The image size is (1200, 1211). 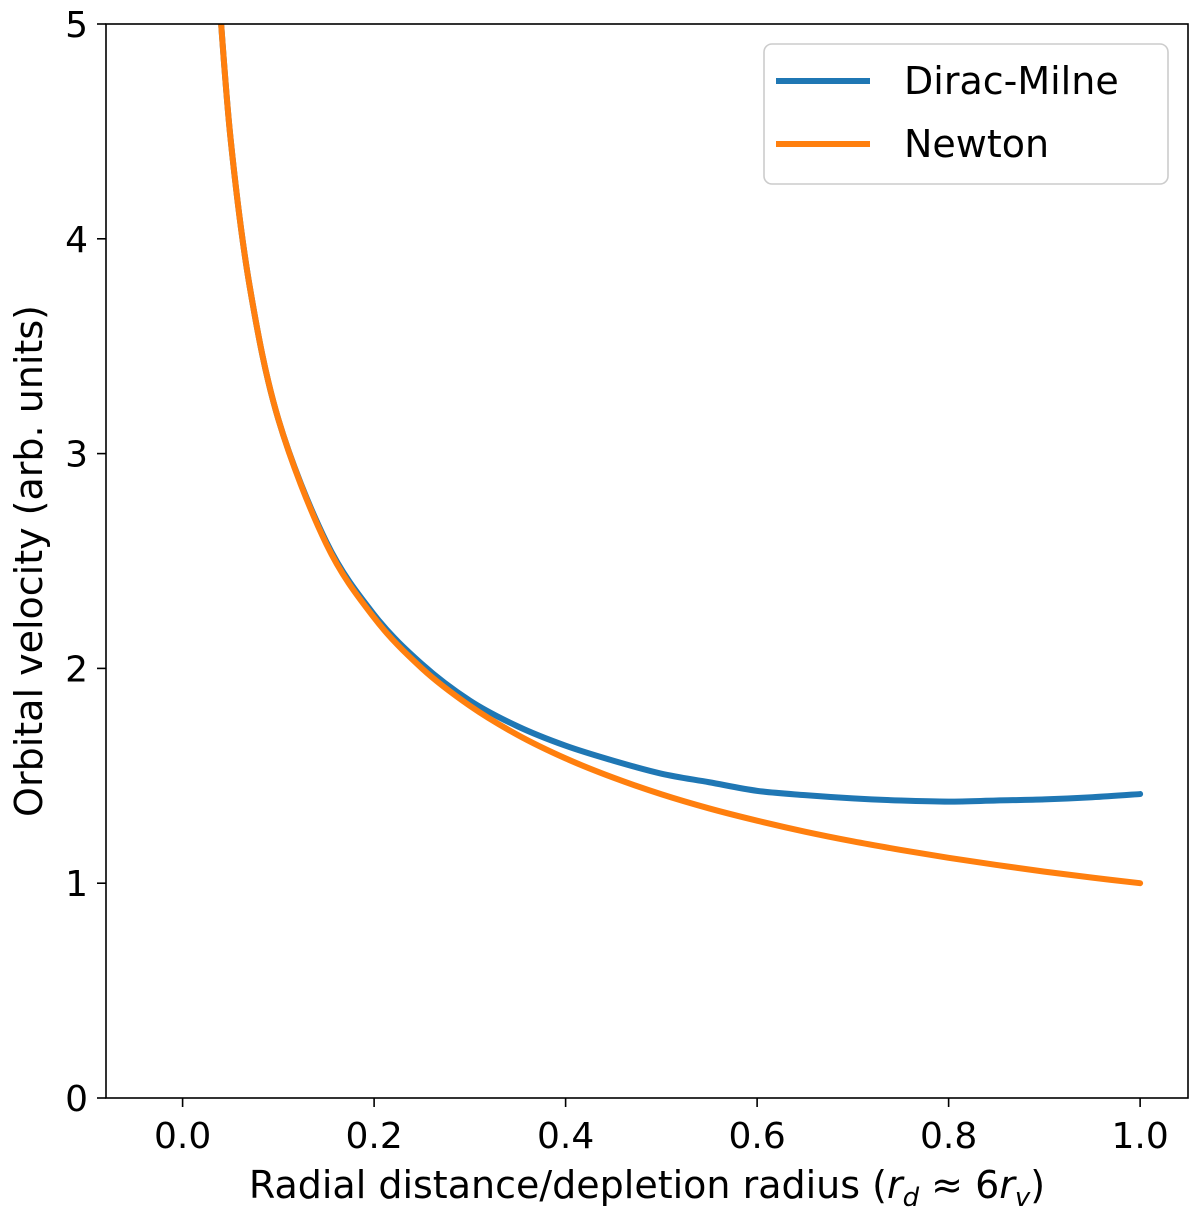 What do you see at coordinates (85, 562) in the screenshot?
I see `y-axis-ticks: 0 1 2 3 4 5` at bounding box center [85, 562].